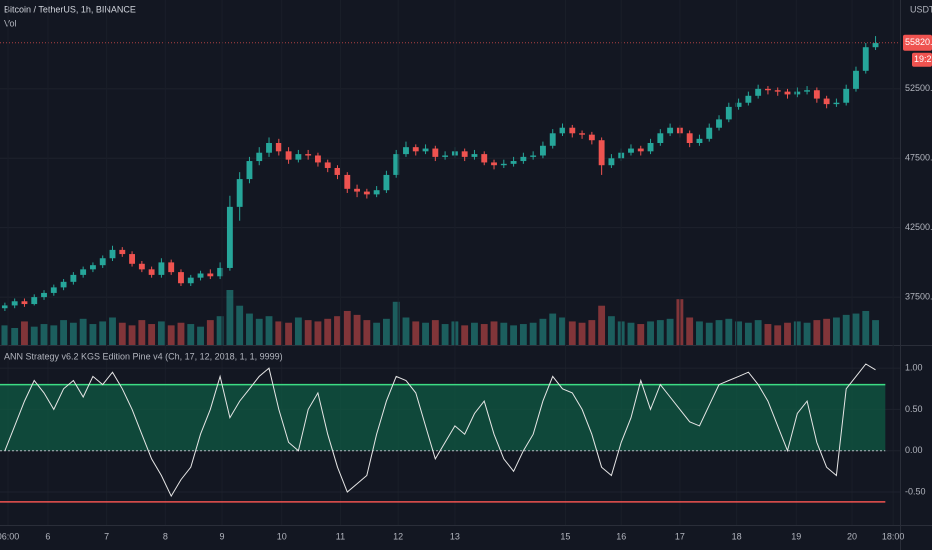  I want to click on symbol-title: Bitcoin / TetherUS, 1h, BINANCE, so click(70, 9).